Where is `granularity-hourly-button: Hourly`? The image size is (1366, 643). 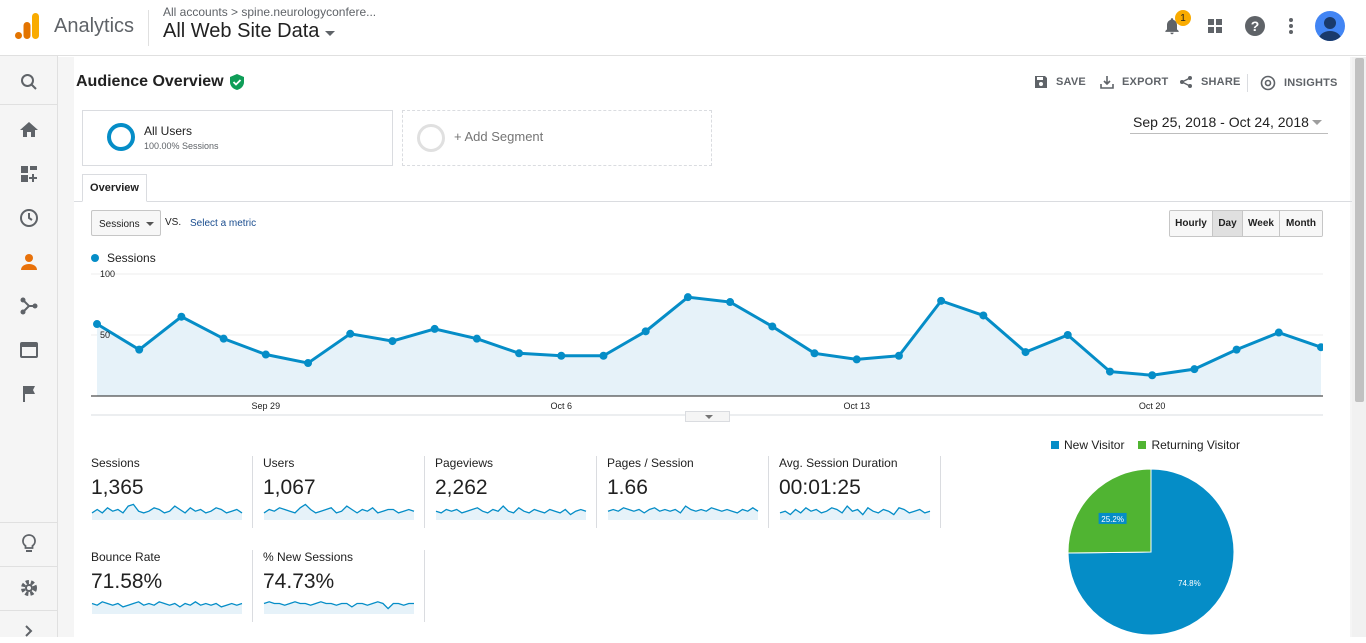 granularity-hourly-button: Hourly is located at coordinates (1191, 223).